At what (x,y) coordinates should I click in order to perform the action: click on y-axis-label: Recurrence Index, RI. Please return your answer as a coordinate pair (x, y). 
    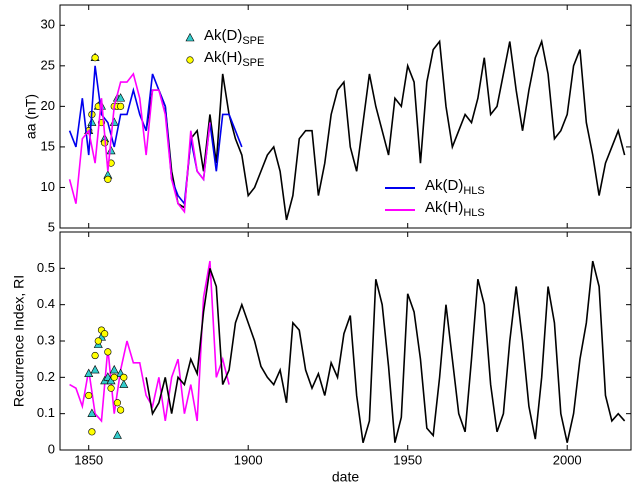
    Looking at the image, I should click on (19, 341).